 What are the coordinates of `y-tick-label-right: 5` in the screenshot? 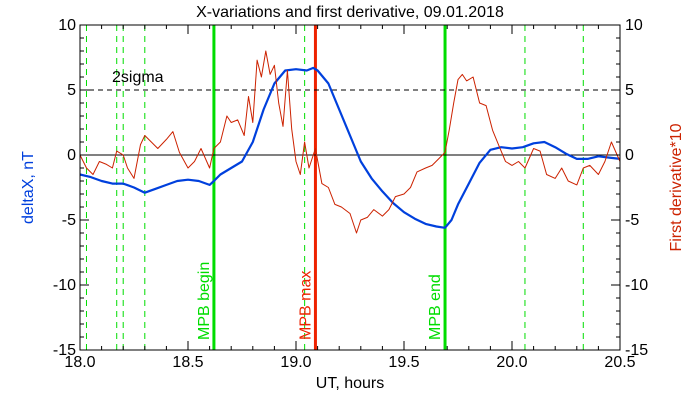 It's located at (629, 90).